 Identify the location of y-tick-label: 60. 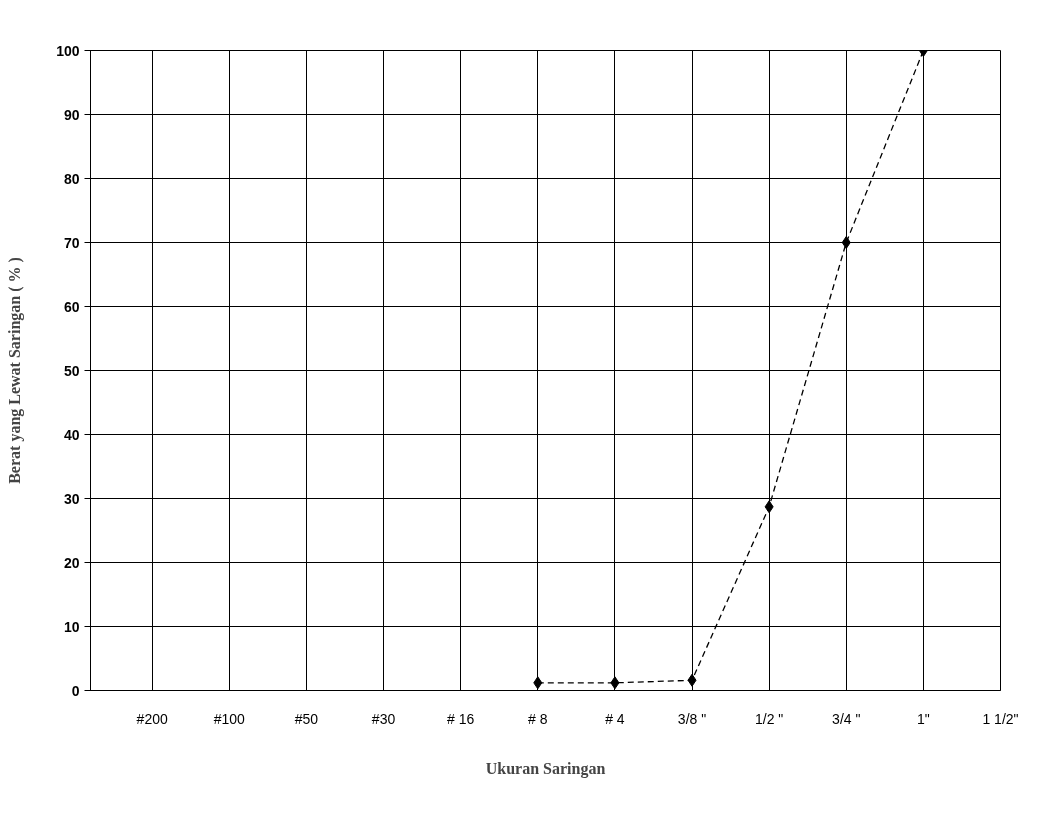
(71, 306).